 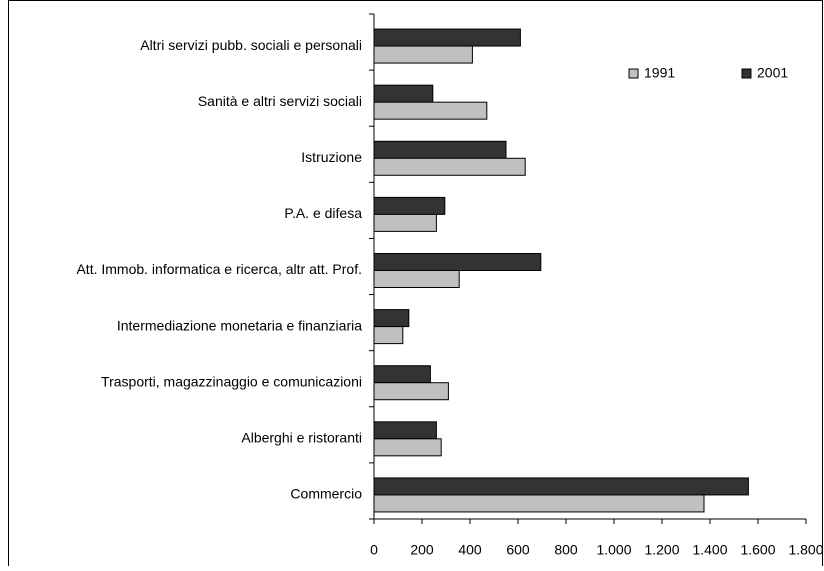 I want to click on category-label: Trasporti, magazzinaggio e comunicazioni, so click(x=231, y=381).